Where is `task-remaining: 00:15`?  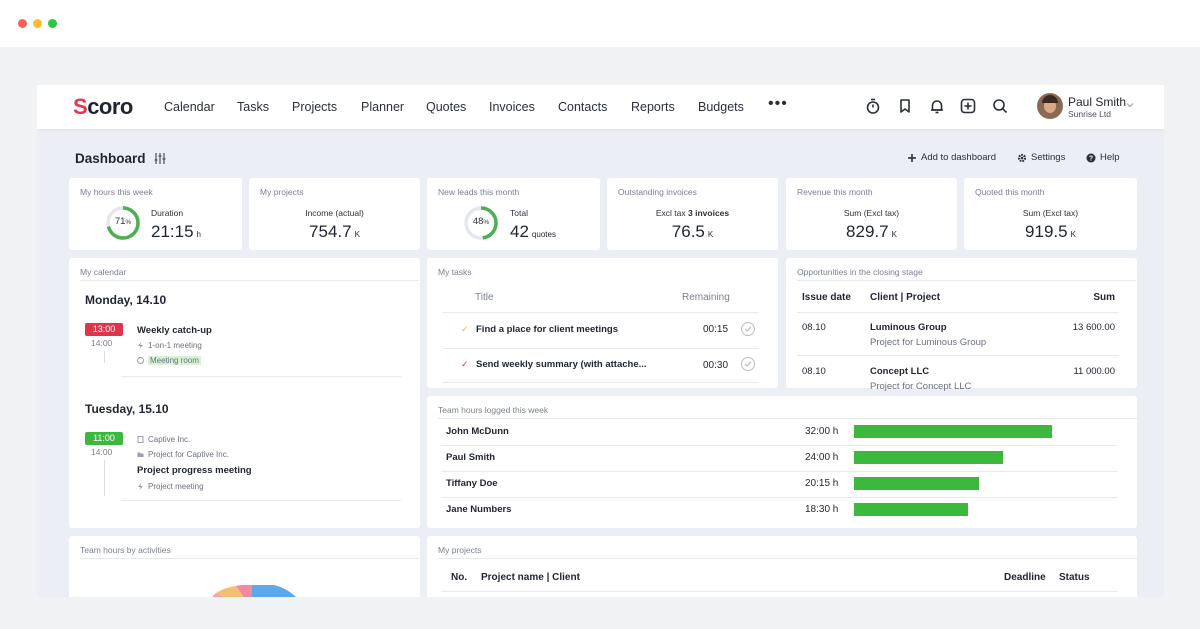 task-remaining: 00:15 is located at coordinates (716, 329).